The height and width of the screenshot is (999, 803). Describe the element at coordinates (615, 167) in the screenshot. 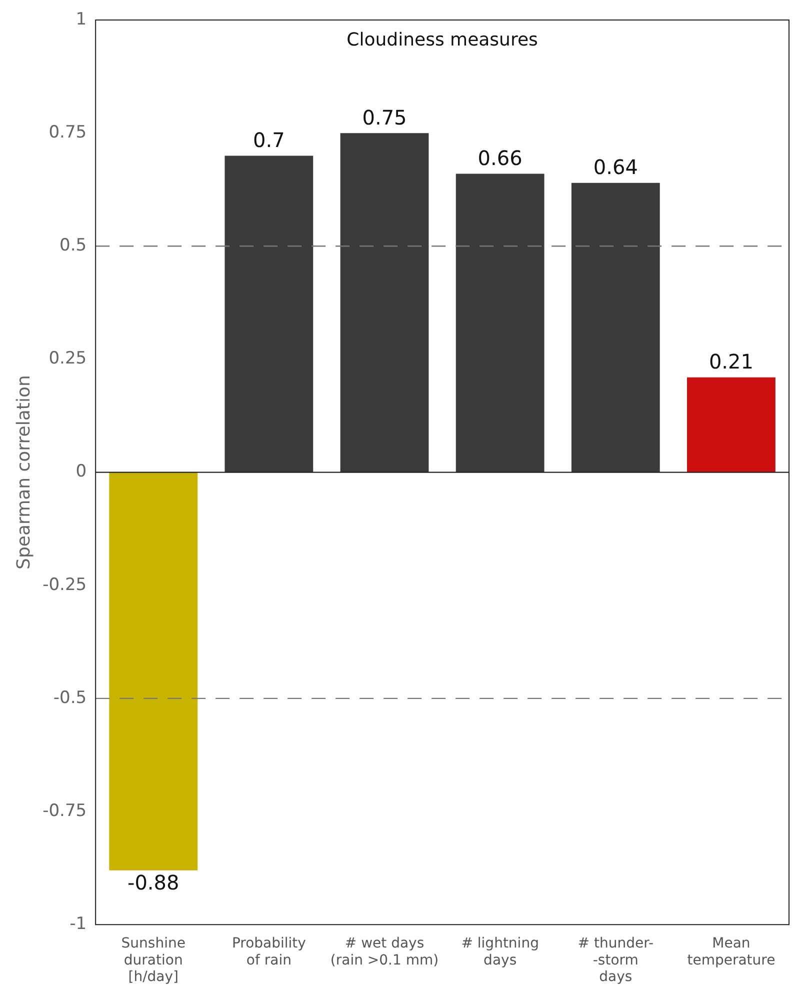

I see `data-label: 0.64` at that location.